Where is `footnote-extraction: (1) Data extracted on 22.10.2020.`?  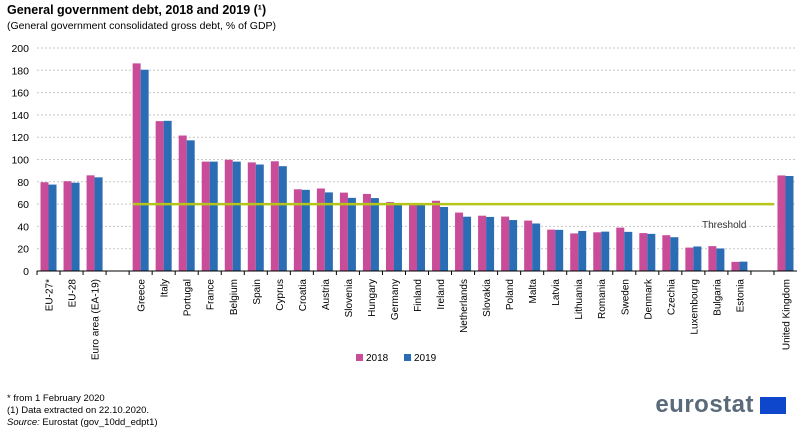 footnote-extraction: (1) Data extracted on 22.10.2020. is located at coordinates (78, 410).